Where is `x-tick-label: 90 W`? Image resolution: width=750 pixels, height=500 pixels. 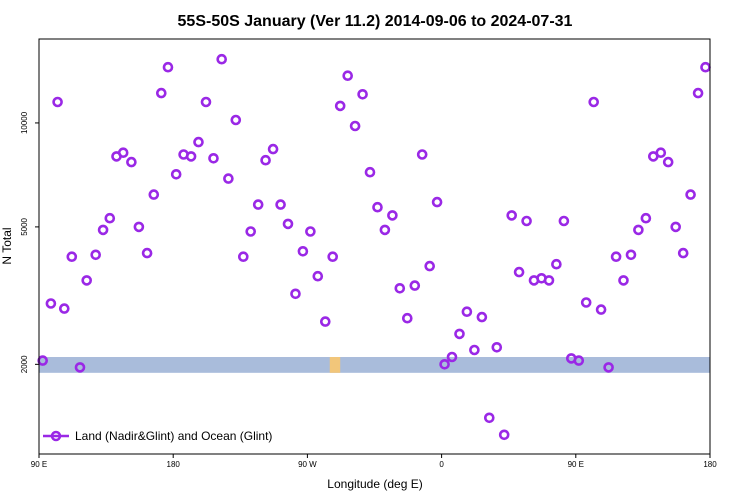 x-tick-label: 90 W is located at coordinates (307, 464).